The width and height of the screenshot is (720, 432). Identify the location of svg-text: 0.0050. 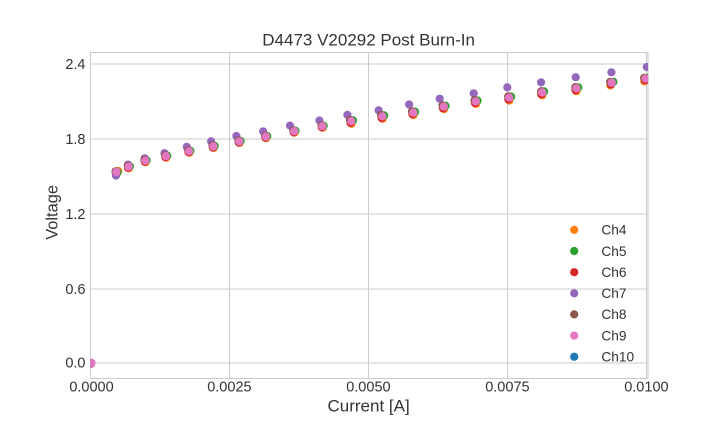
(368, 388).